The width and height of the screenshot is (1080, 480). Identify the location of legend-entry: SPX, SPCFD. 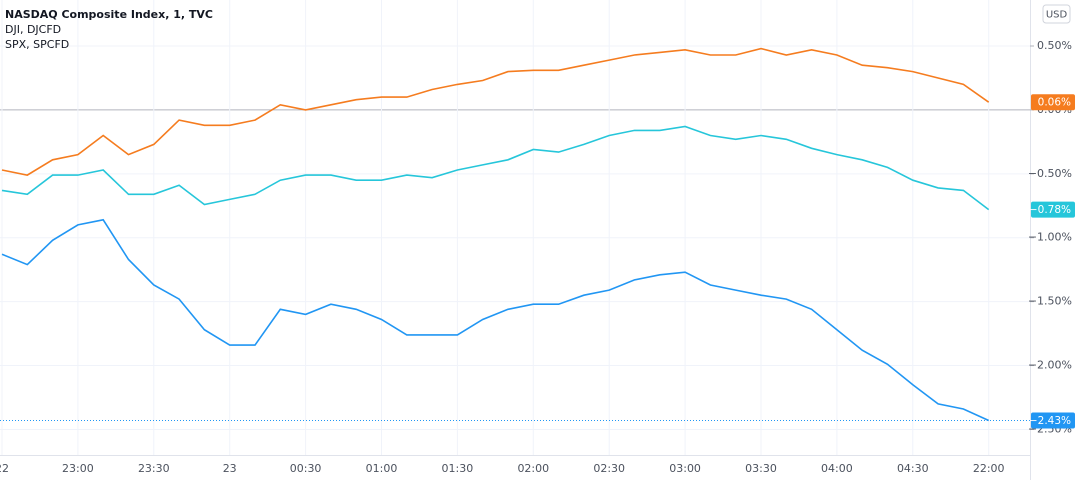
(37, 44).